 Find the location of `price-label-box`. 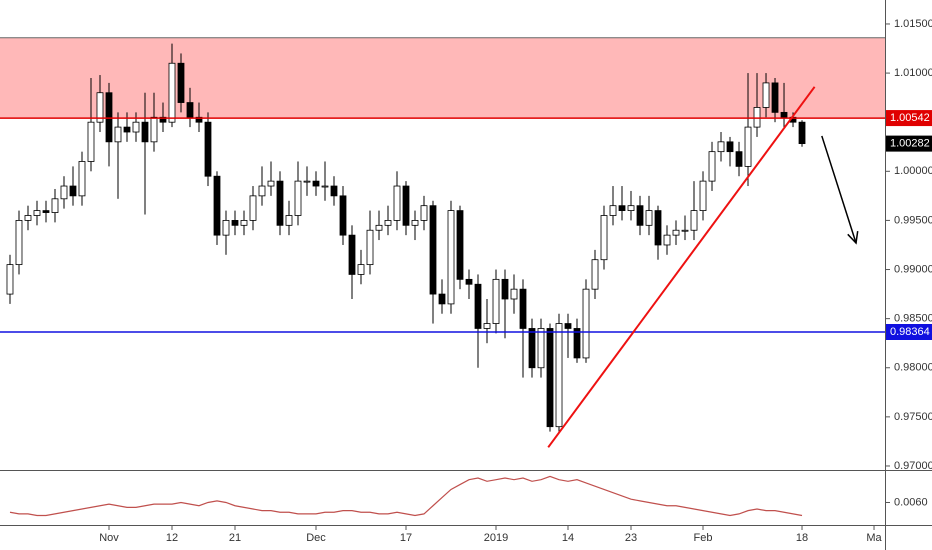

price-label-box is located at coordinates (909, 331).